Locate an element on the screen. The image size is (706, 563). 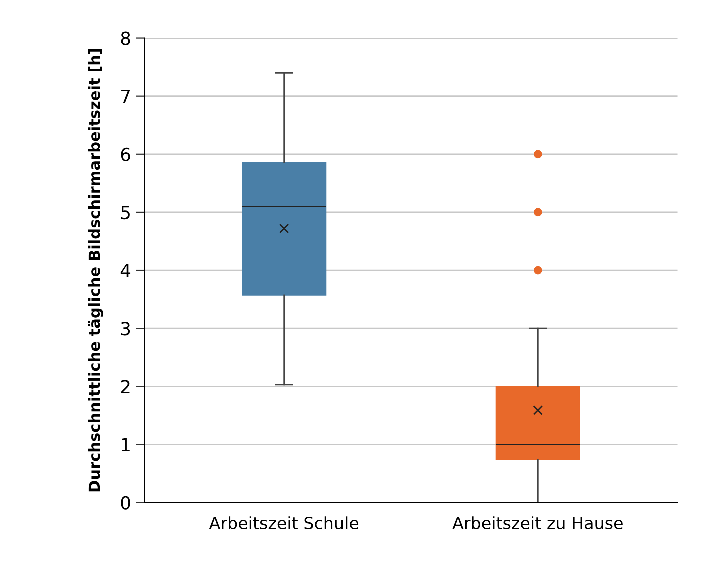
y-axis-title: Durchschnittliche tägliche Bildschirmarbeitszeit [h] is located at coordinates (96, 270).